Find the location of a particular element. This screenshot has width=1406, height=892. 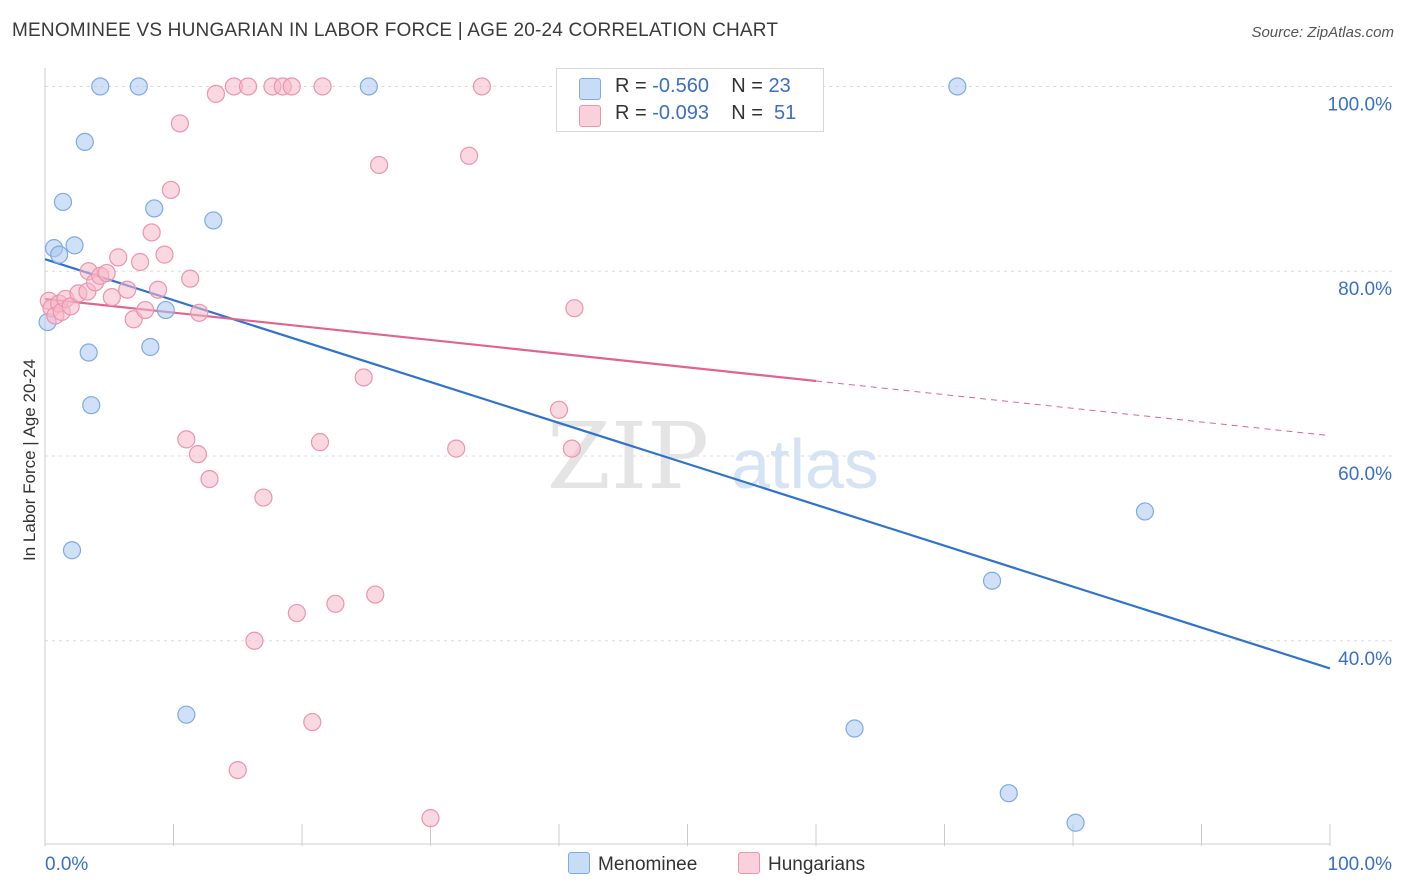

legend-item-menominee: Menominee is located at coordinates (632, 864).